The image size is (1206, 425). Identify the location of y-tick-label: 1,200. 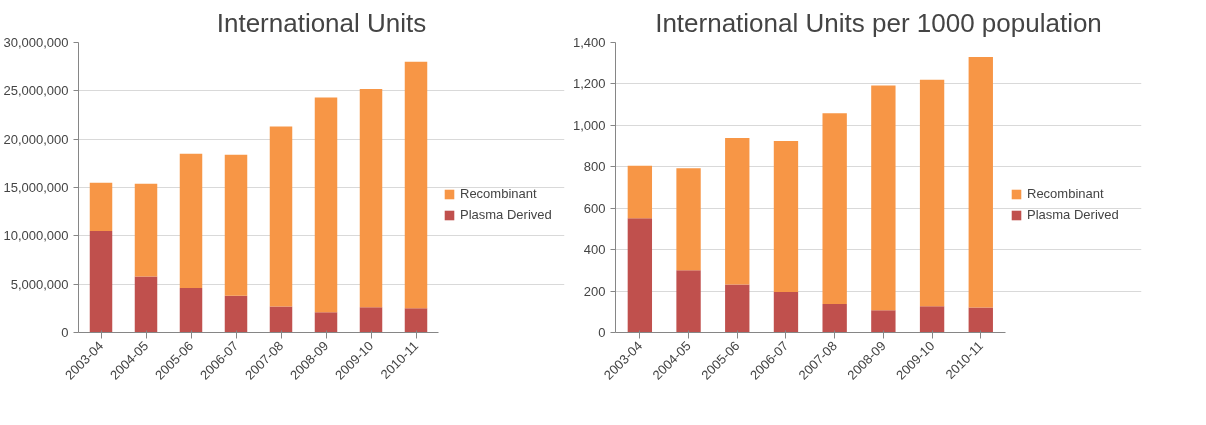
(589, 84).